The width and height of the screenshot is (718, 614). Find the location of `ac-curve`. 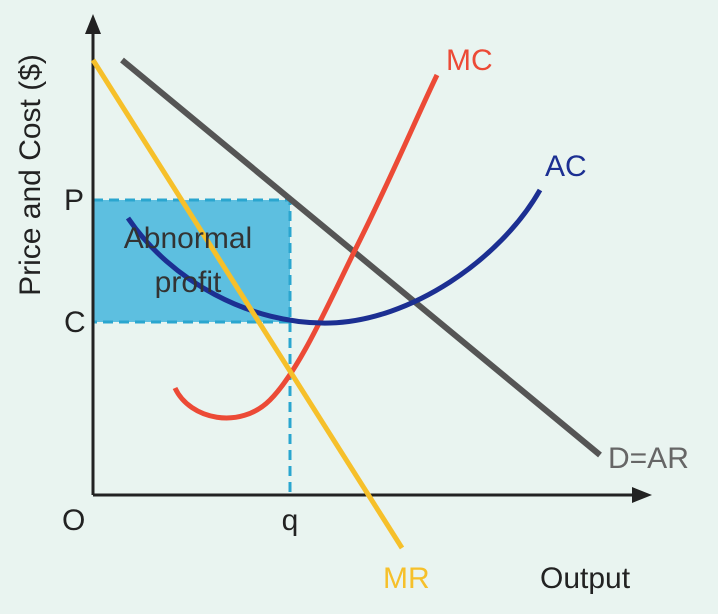

ac-curve is located at coordinates (334, 257).